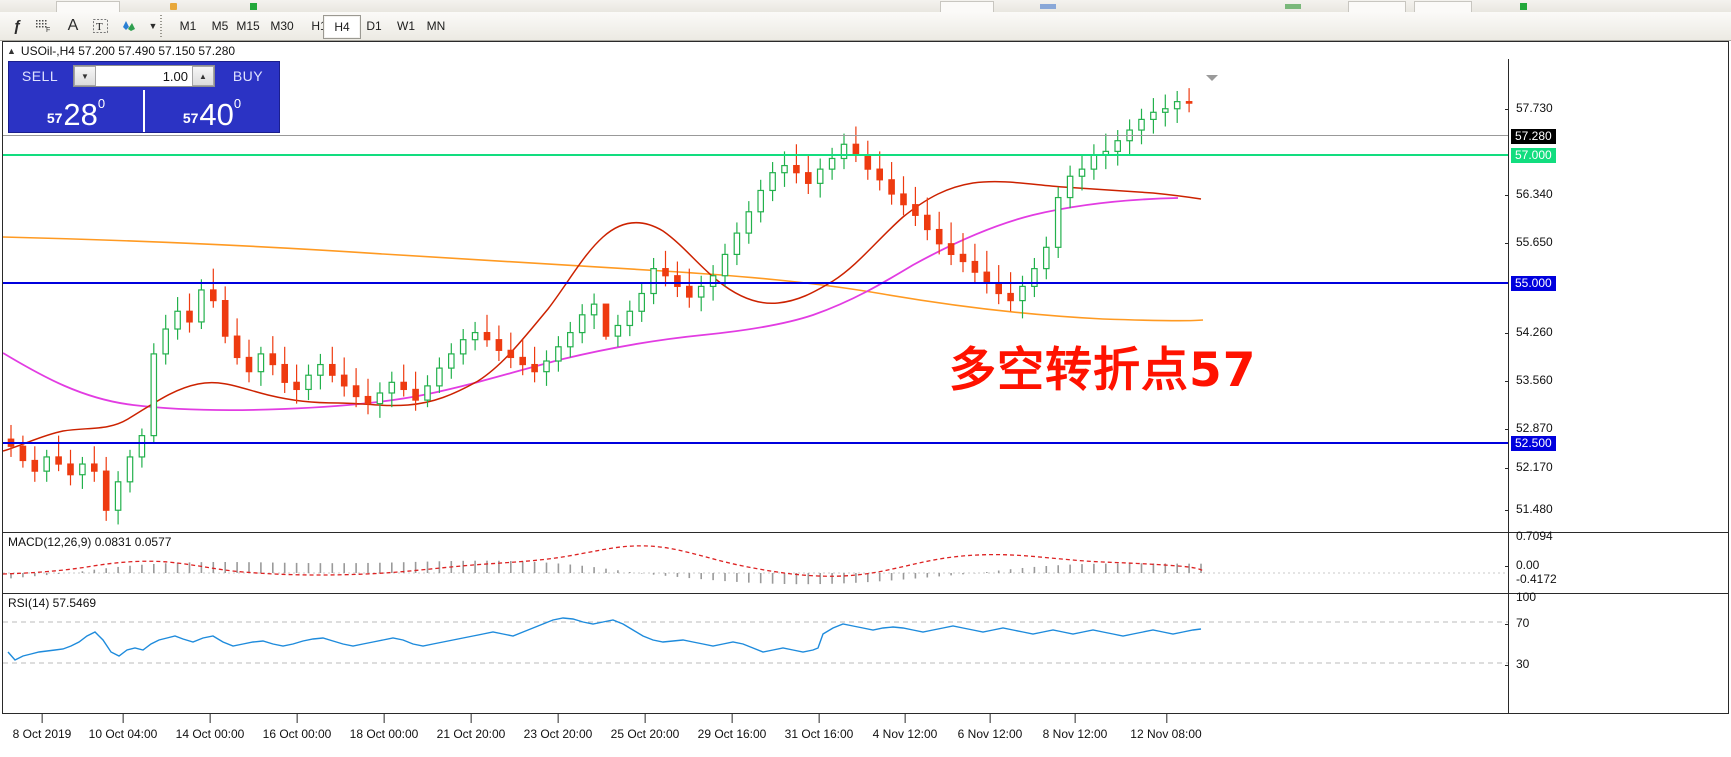  Describe the element at coordinates (73, 25) in the screenshot. I see `text-tool-icon: A` at that location.